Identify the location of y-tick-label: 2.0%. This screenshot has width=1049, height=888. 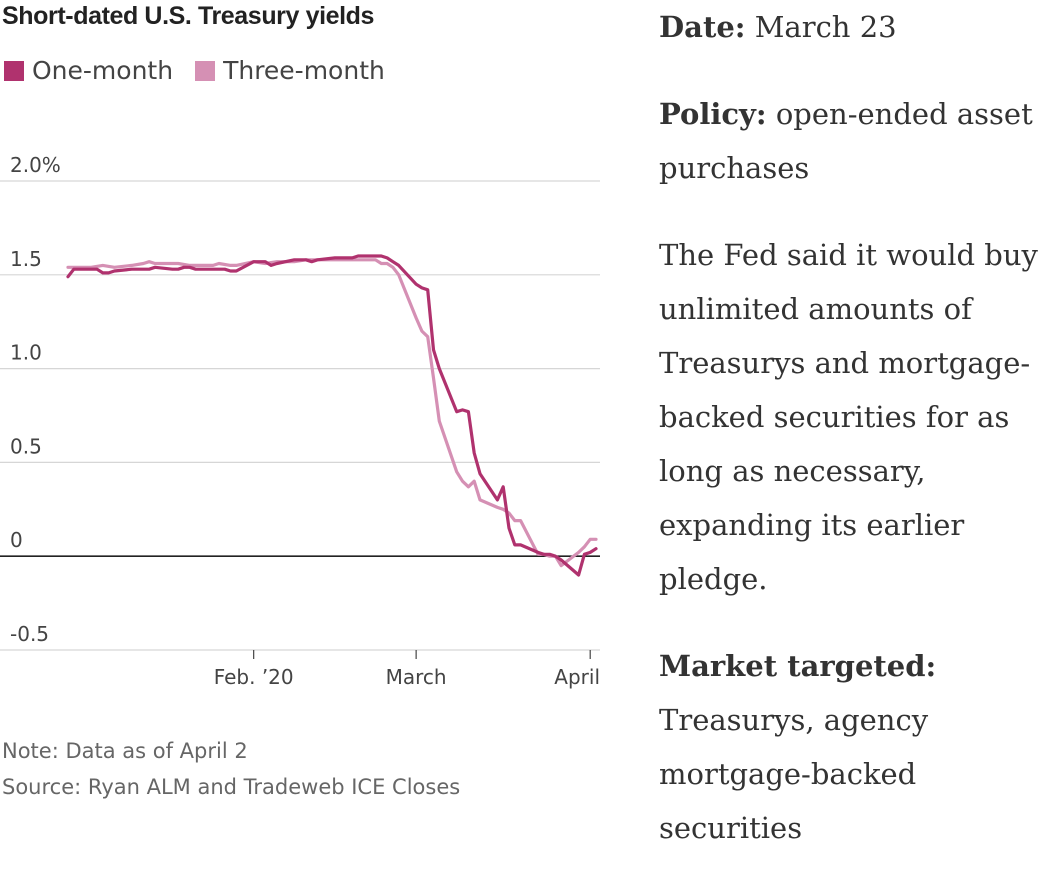
(35, 165).